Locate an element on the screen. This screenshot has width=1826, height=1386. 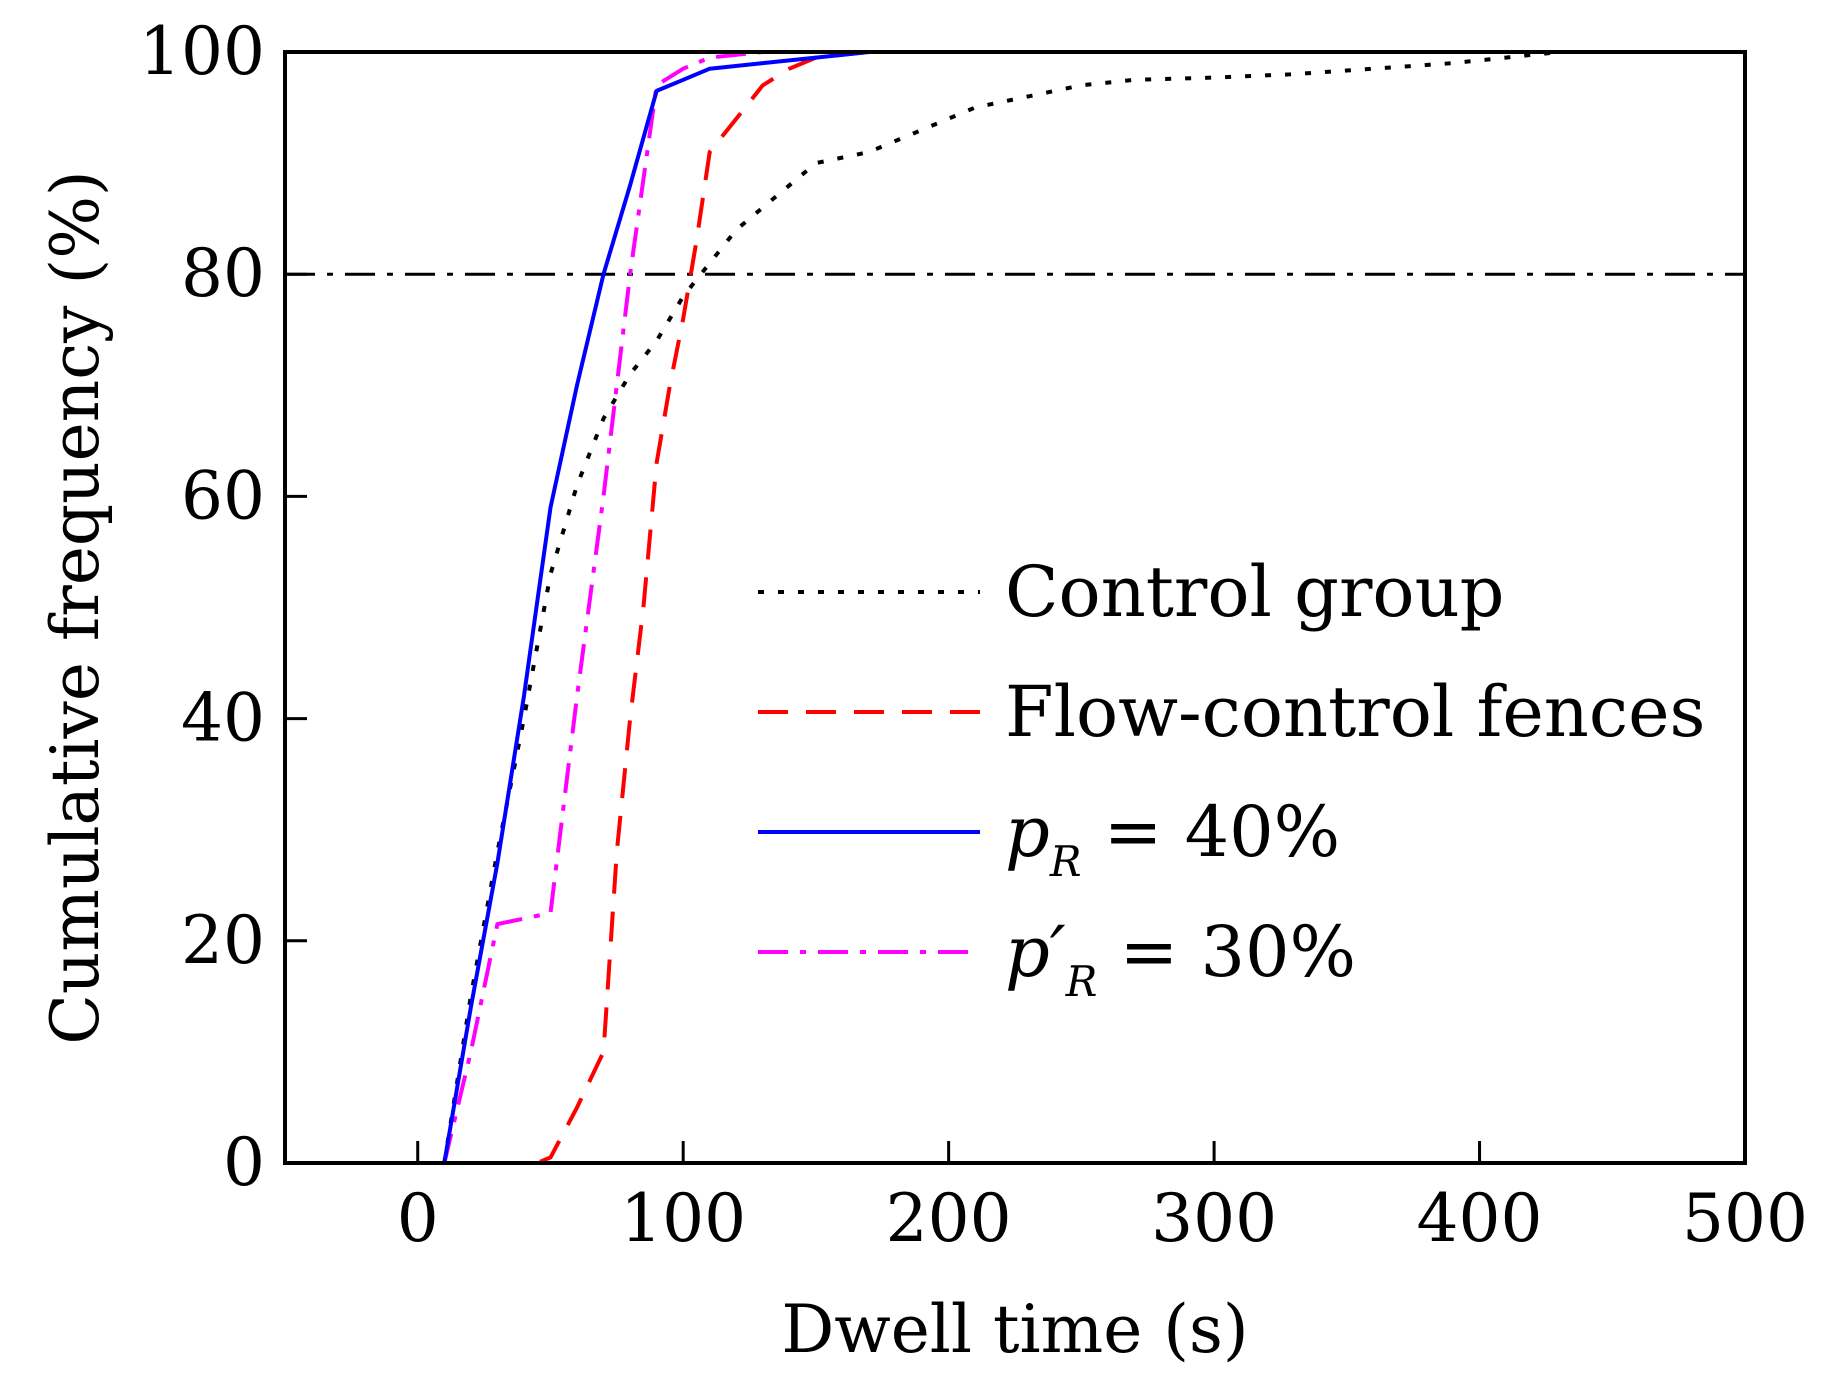
x-axis-title: Dwell time (s) is located at coordinates (1014, 1329).